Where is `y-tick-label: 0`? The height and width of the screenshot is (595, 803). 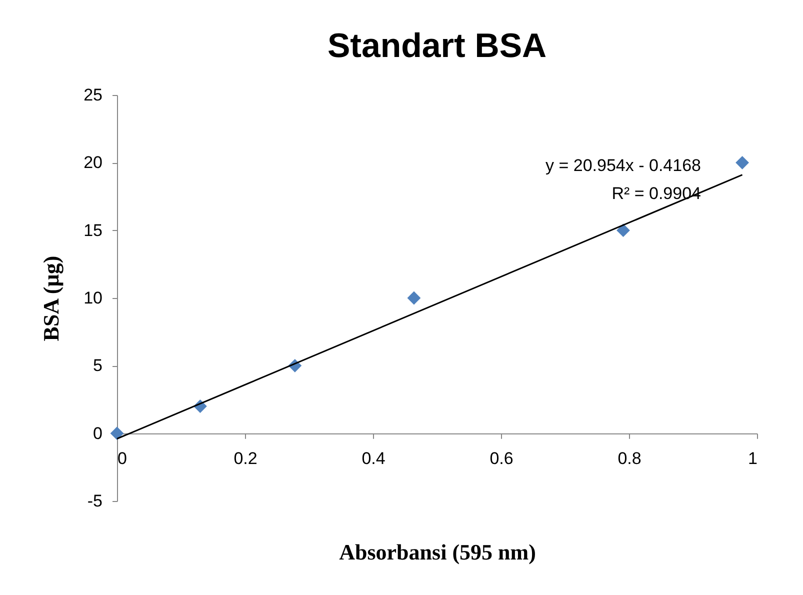 y-tick-label: 0 is located at coordinates (97, 433).